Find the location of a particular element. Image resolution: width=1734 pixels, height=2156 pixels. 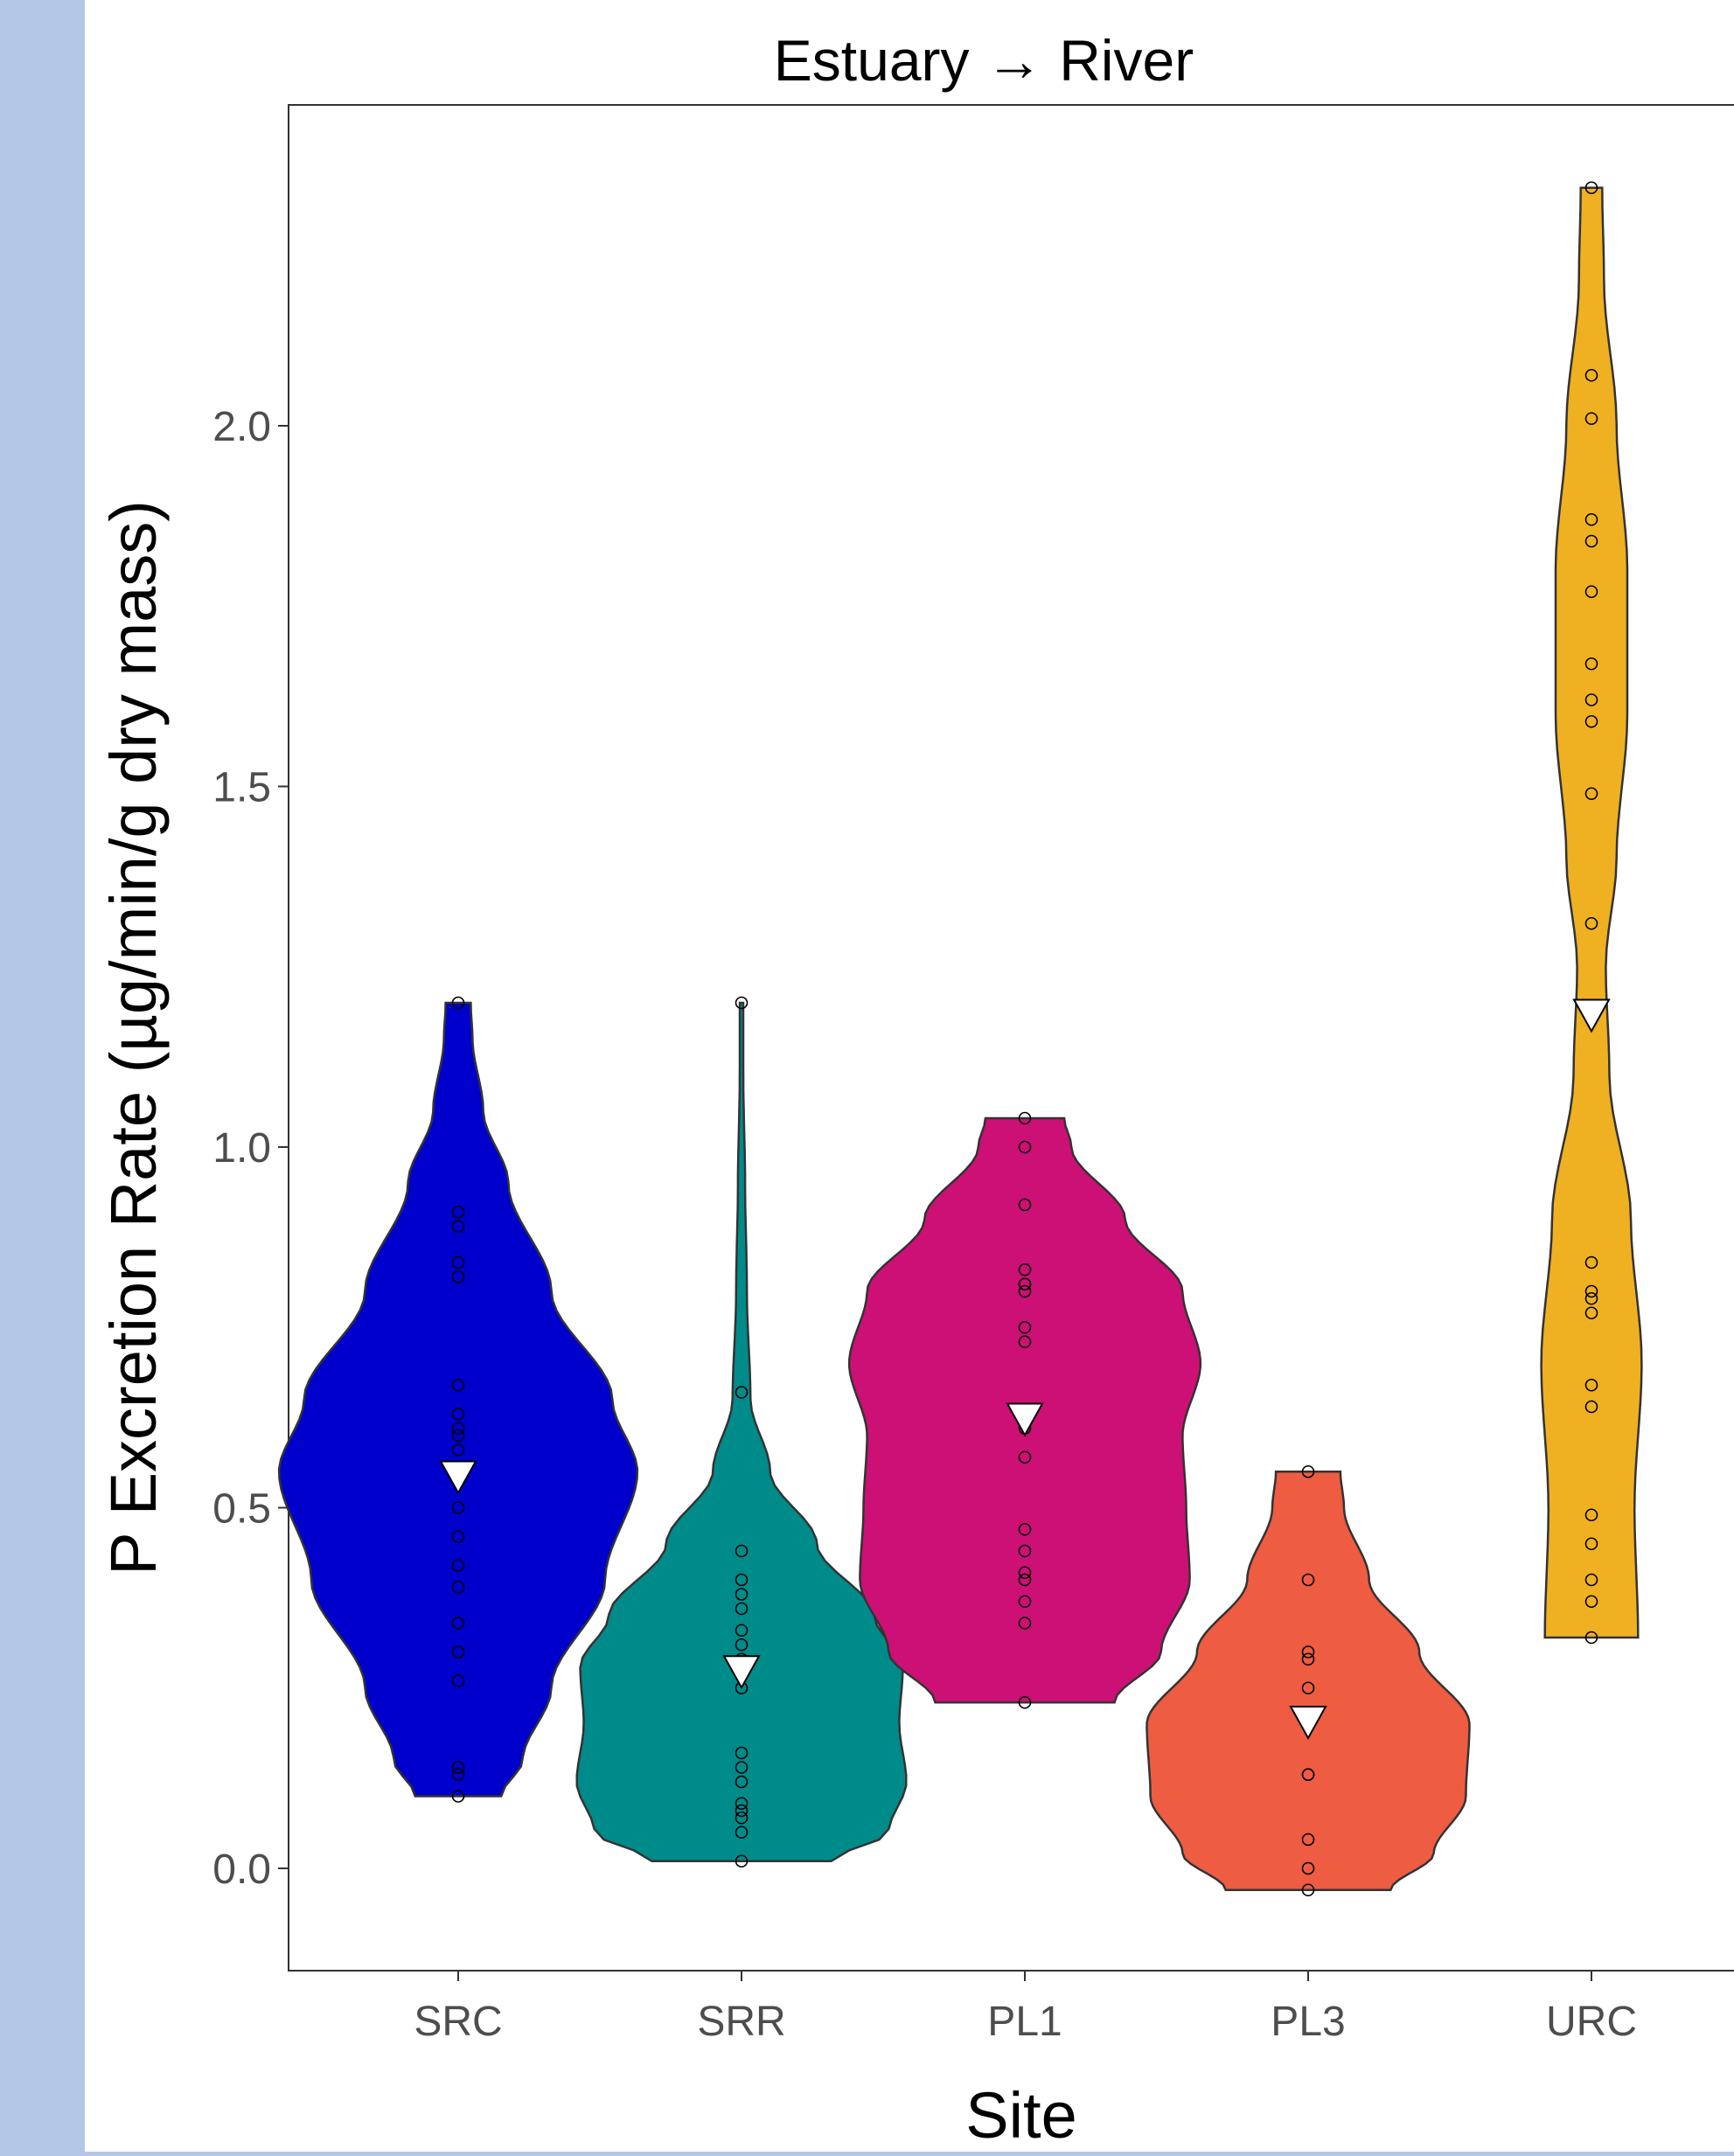

y-tick-label: 0.5 is located at coordinates (241, 1509).